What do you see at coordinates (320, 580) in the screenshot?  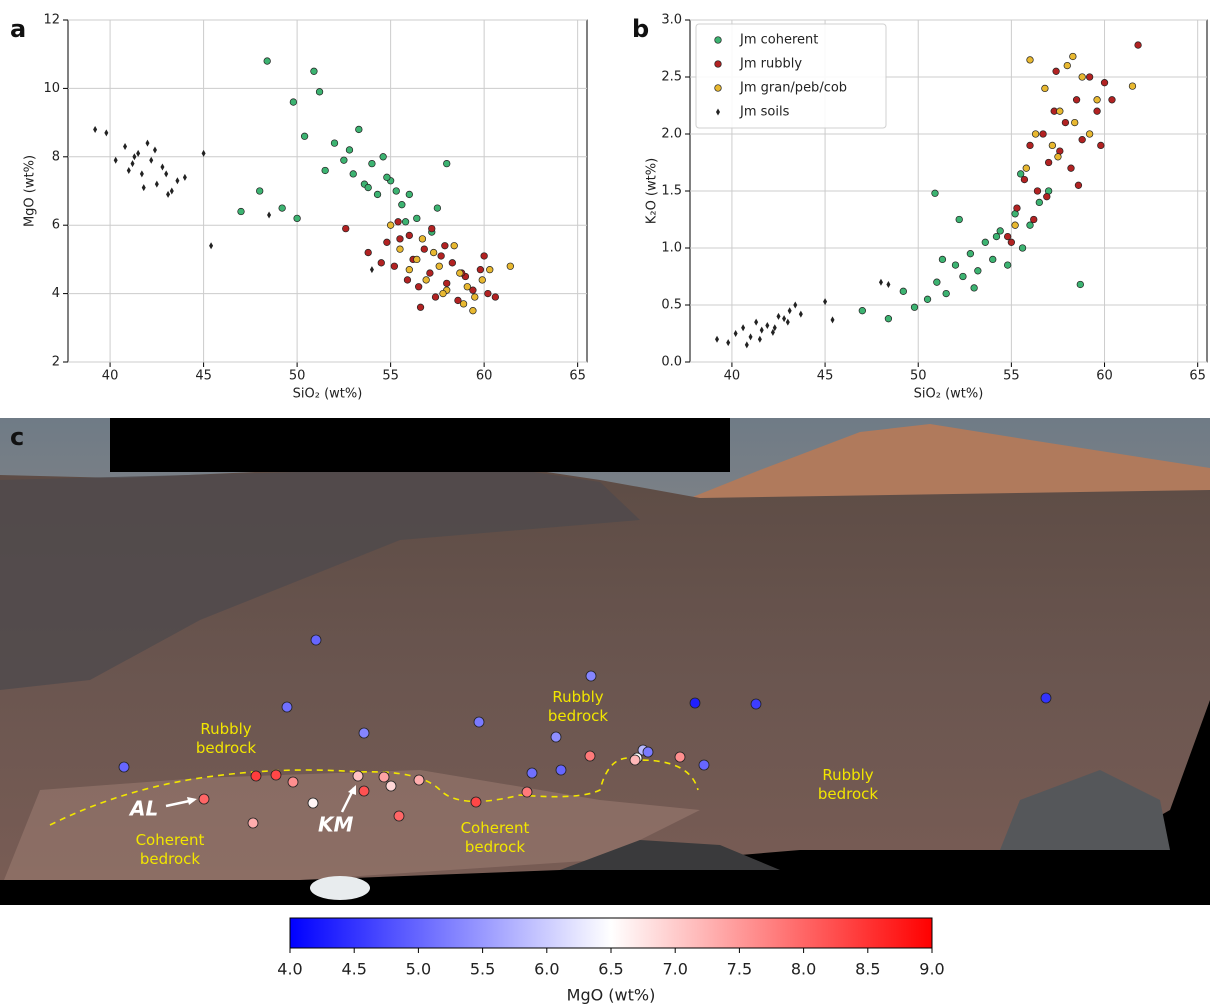 I see `dunes` at bounding box center [320, 580].